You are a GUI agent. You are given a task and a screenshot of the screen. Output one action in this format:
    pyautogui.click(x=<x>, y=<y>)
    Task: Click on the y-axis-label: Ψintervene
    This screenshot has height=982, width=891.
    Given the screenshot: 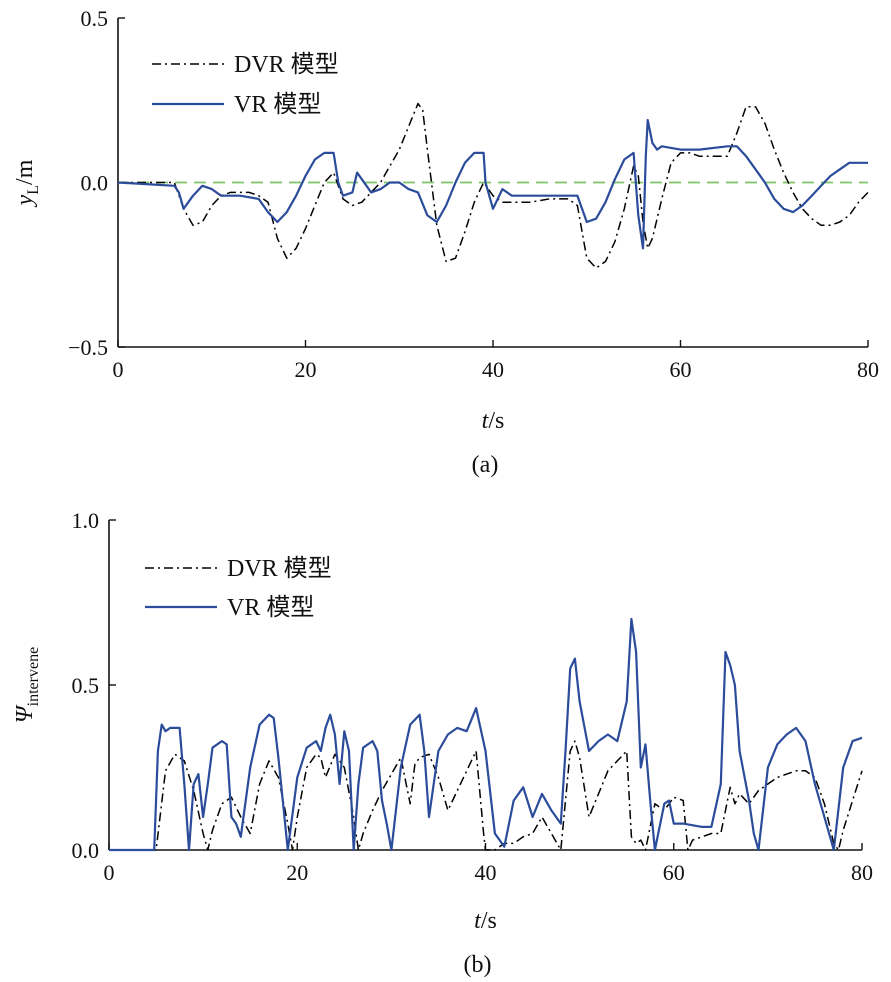 What is the action you would take?
    pyautogui.click(x=27, y=685)
    